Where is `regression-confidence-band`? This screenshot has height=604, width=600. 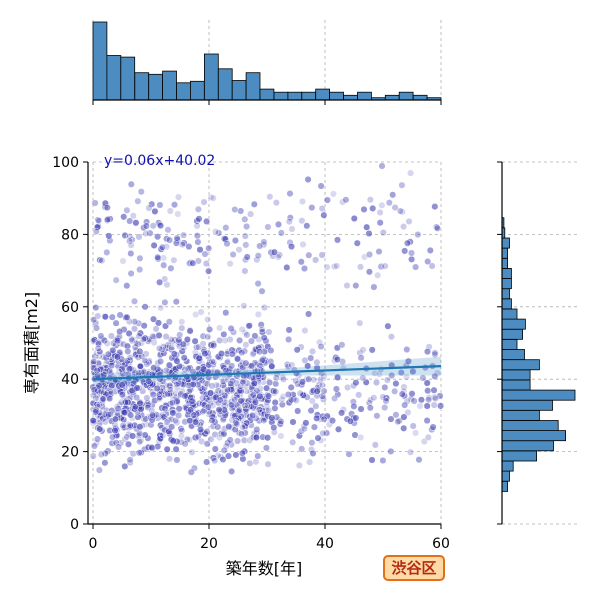
regression-confidence-band is located at coordinates (267, 370).